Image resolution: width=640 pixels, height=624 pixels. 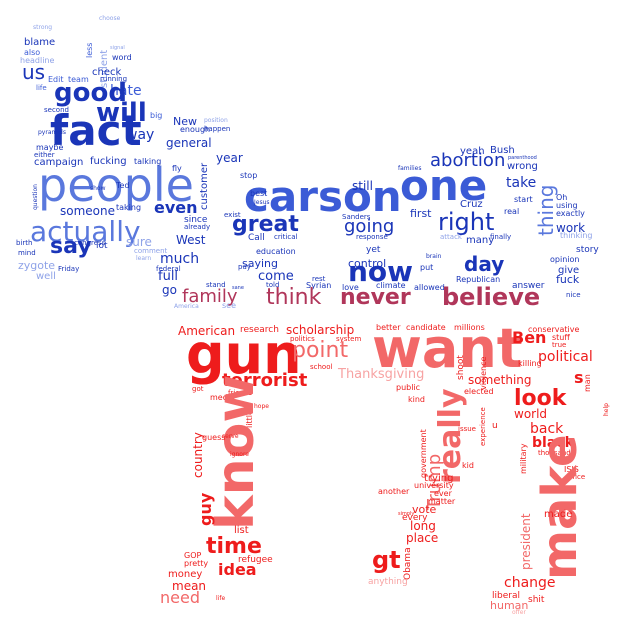 I want to click on word-kind: kind, so click(x=417, y=399).